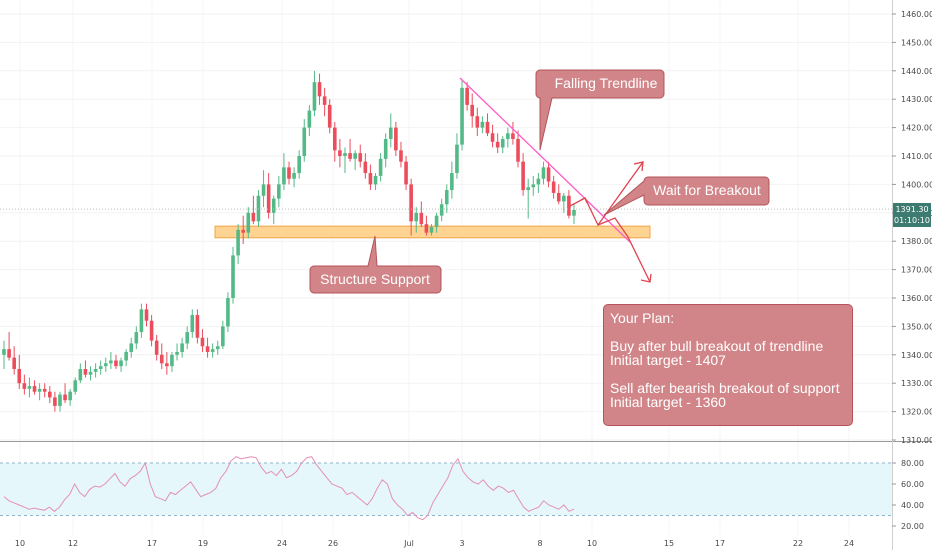 This screenshot has width=932, height=550. What do you see at coordinates (152, 543) in the screenshot?
I see `time-tick-label: 17` at bounding box center [152, 543].